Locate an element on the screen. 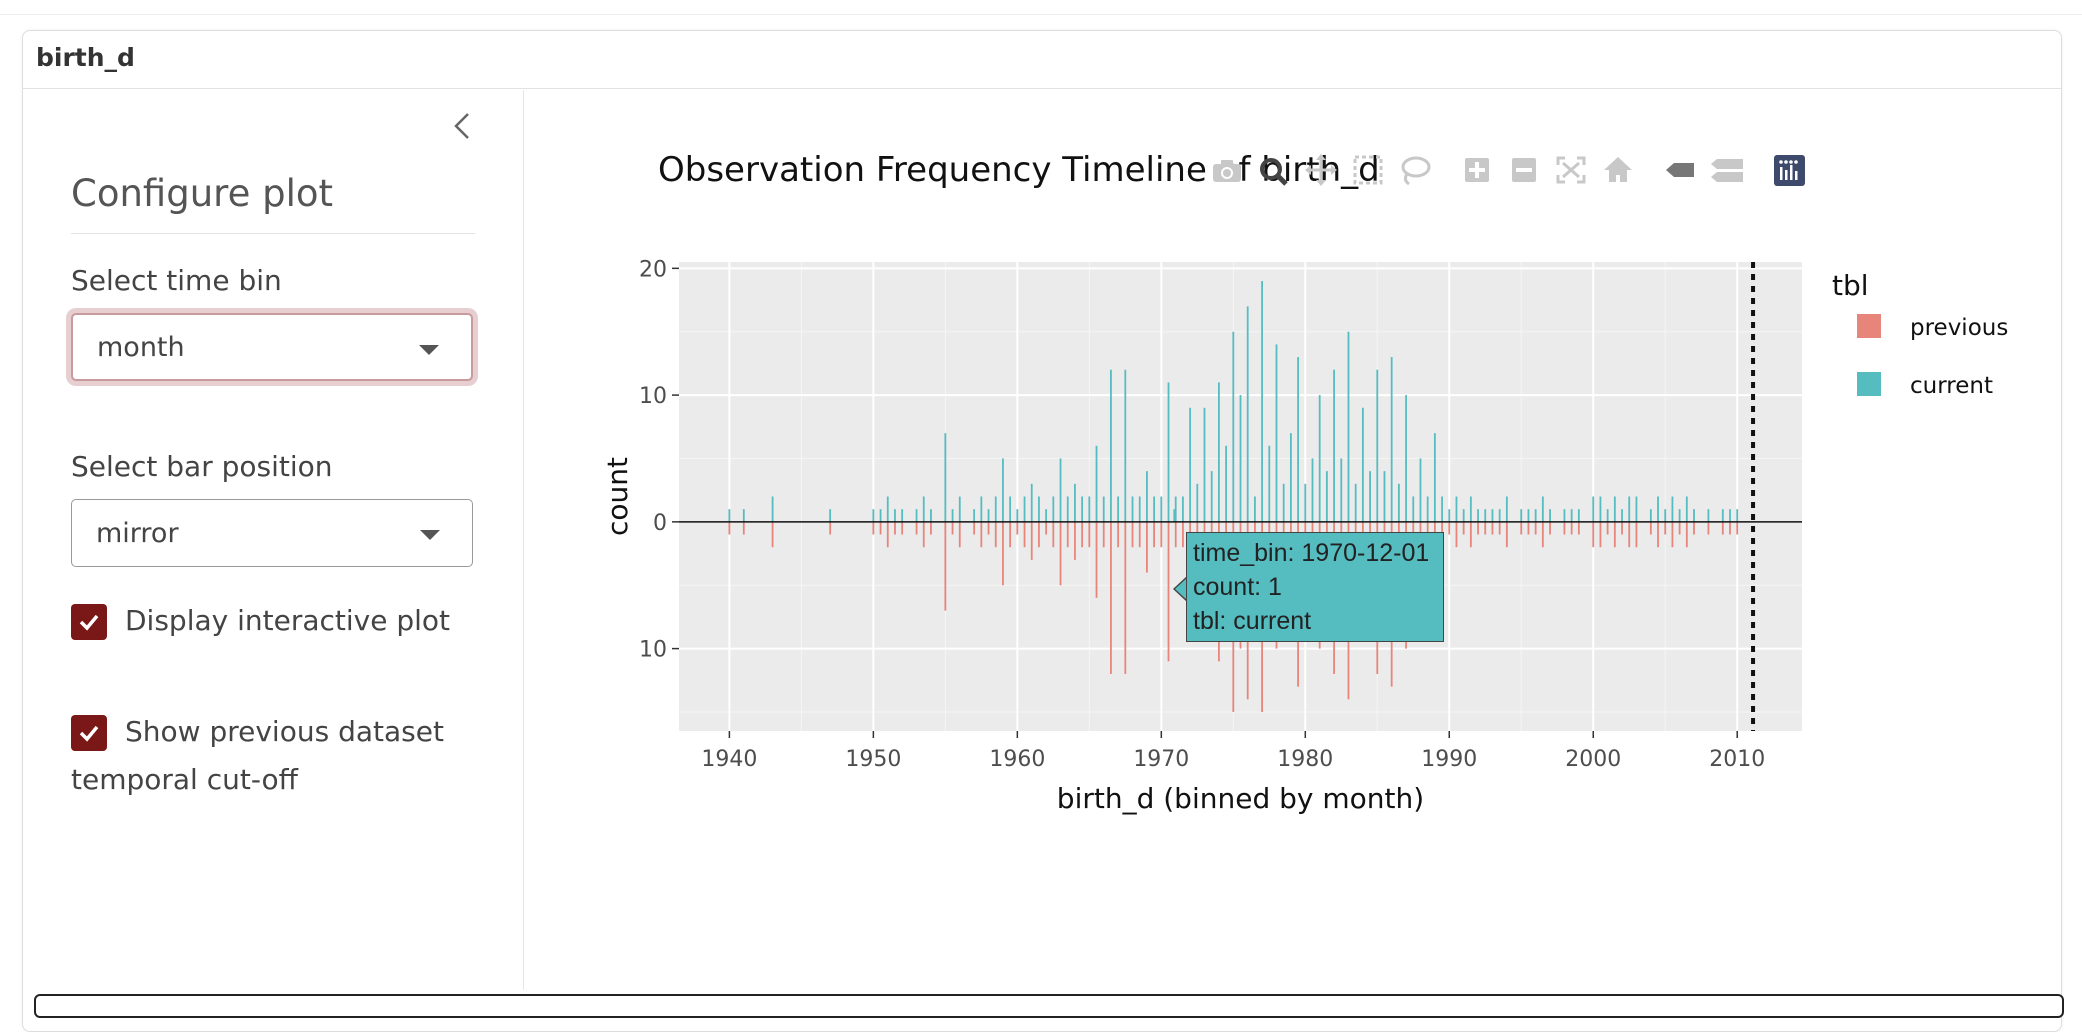  tooltip-arrow-inner is located at coordinates (1181, 589).